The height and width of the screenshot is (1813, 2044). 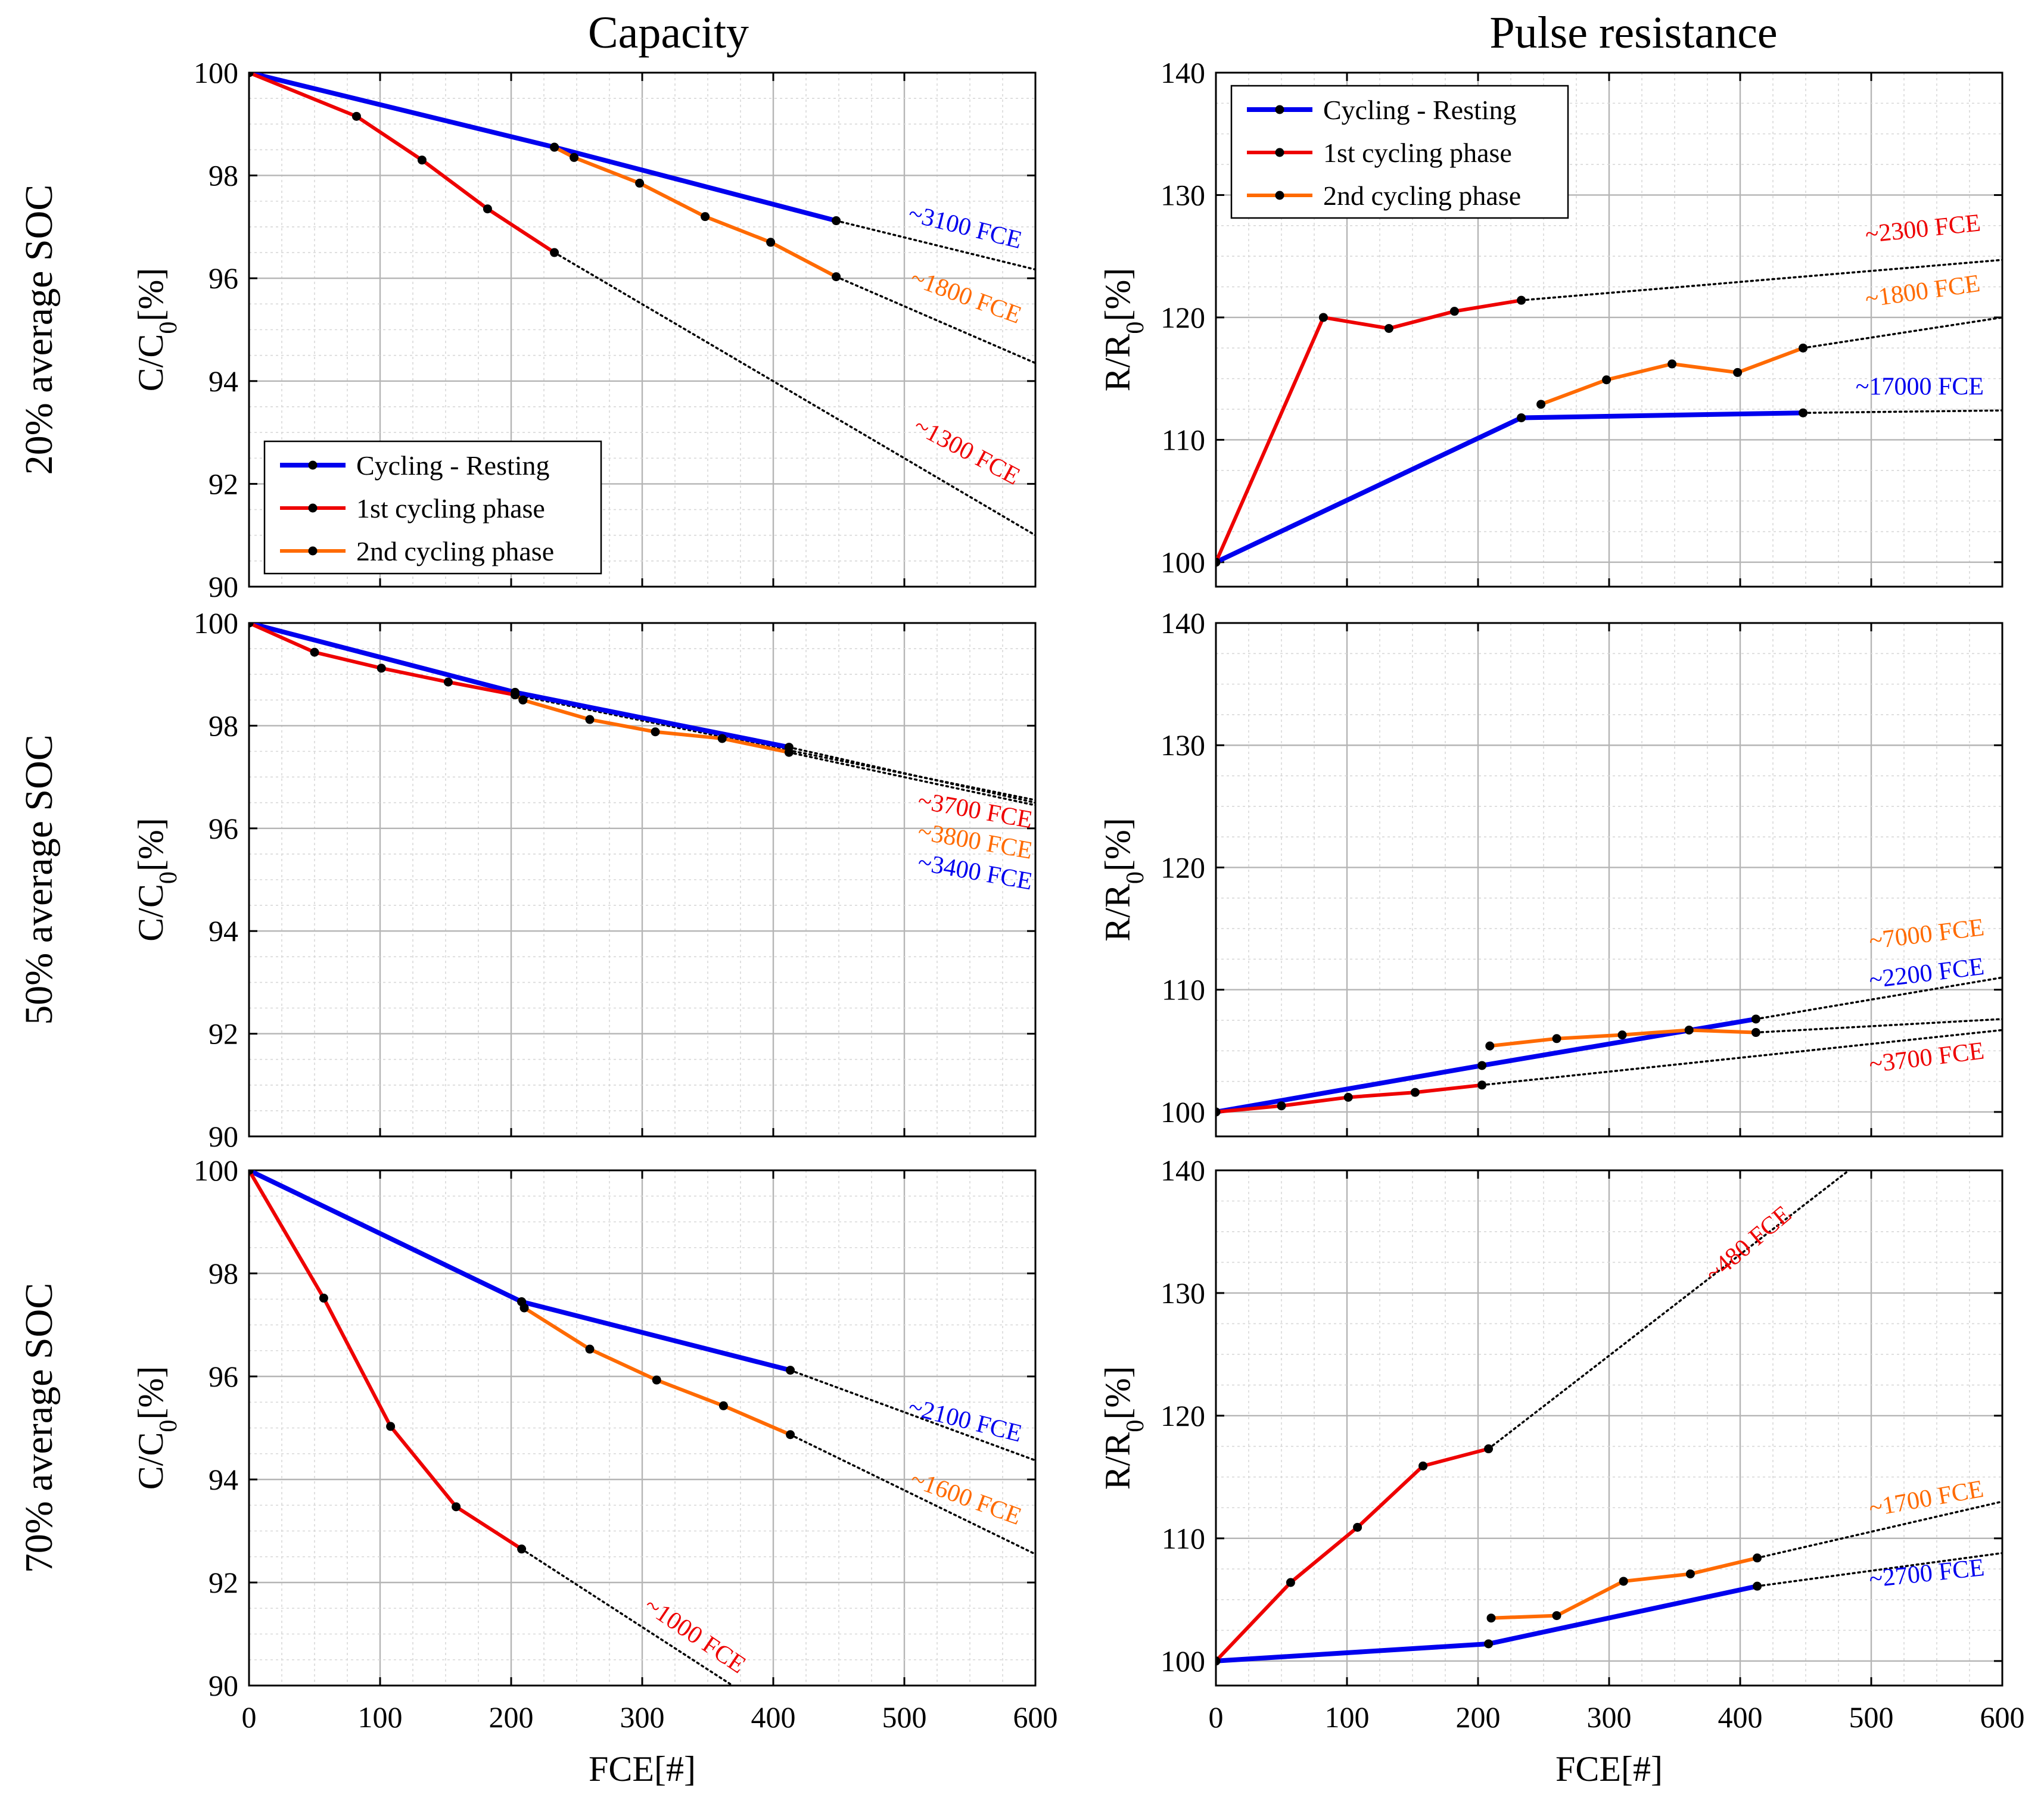 I want to click on y-tick-label: 120, so click(x=1183, y=1415).